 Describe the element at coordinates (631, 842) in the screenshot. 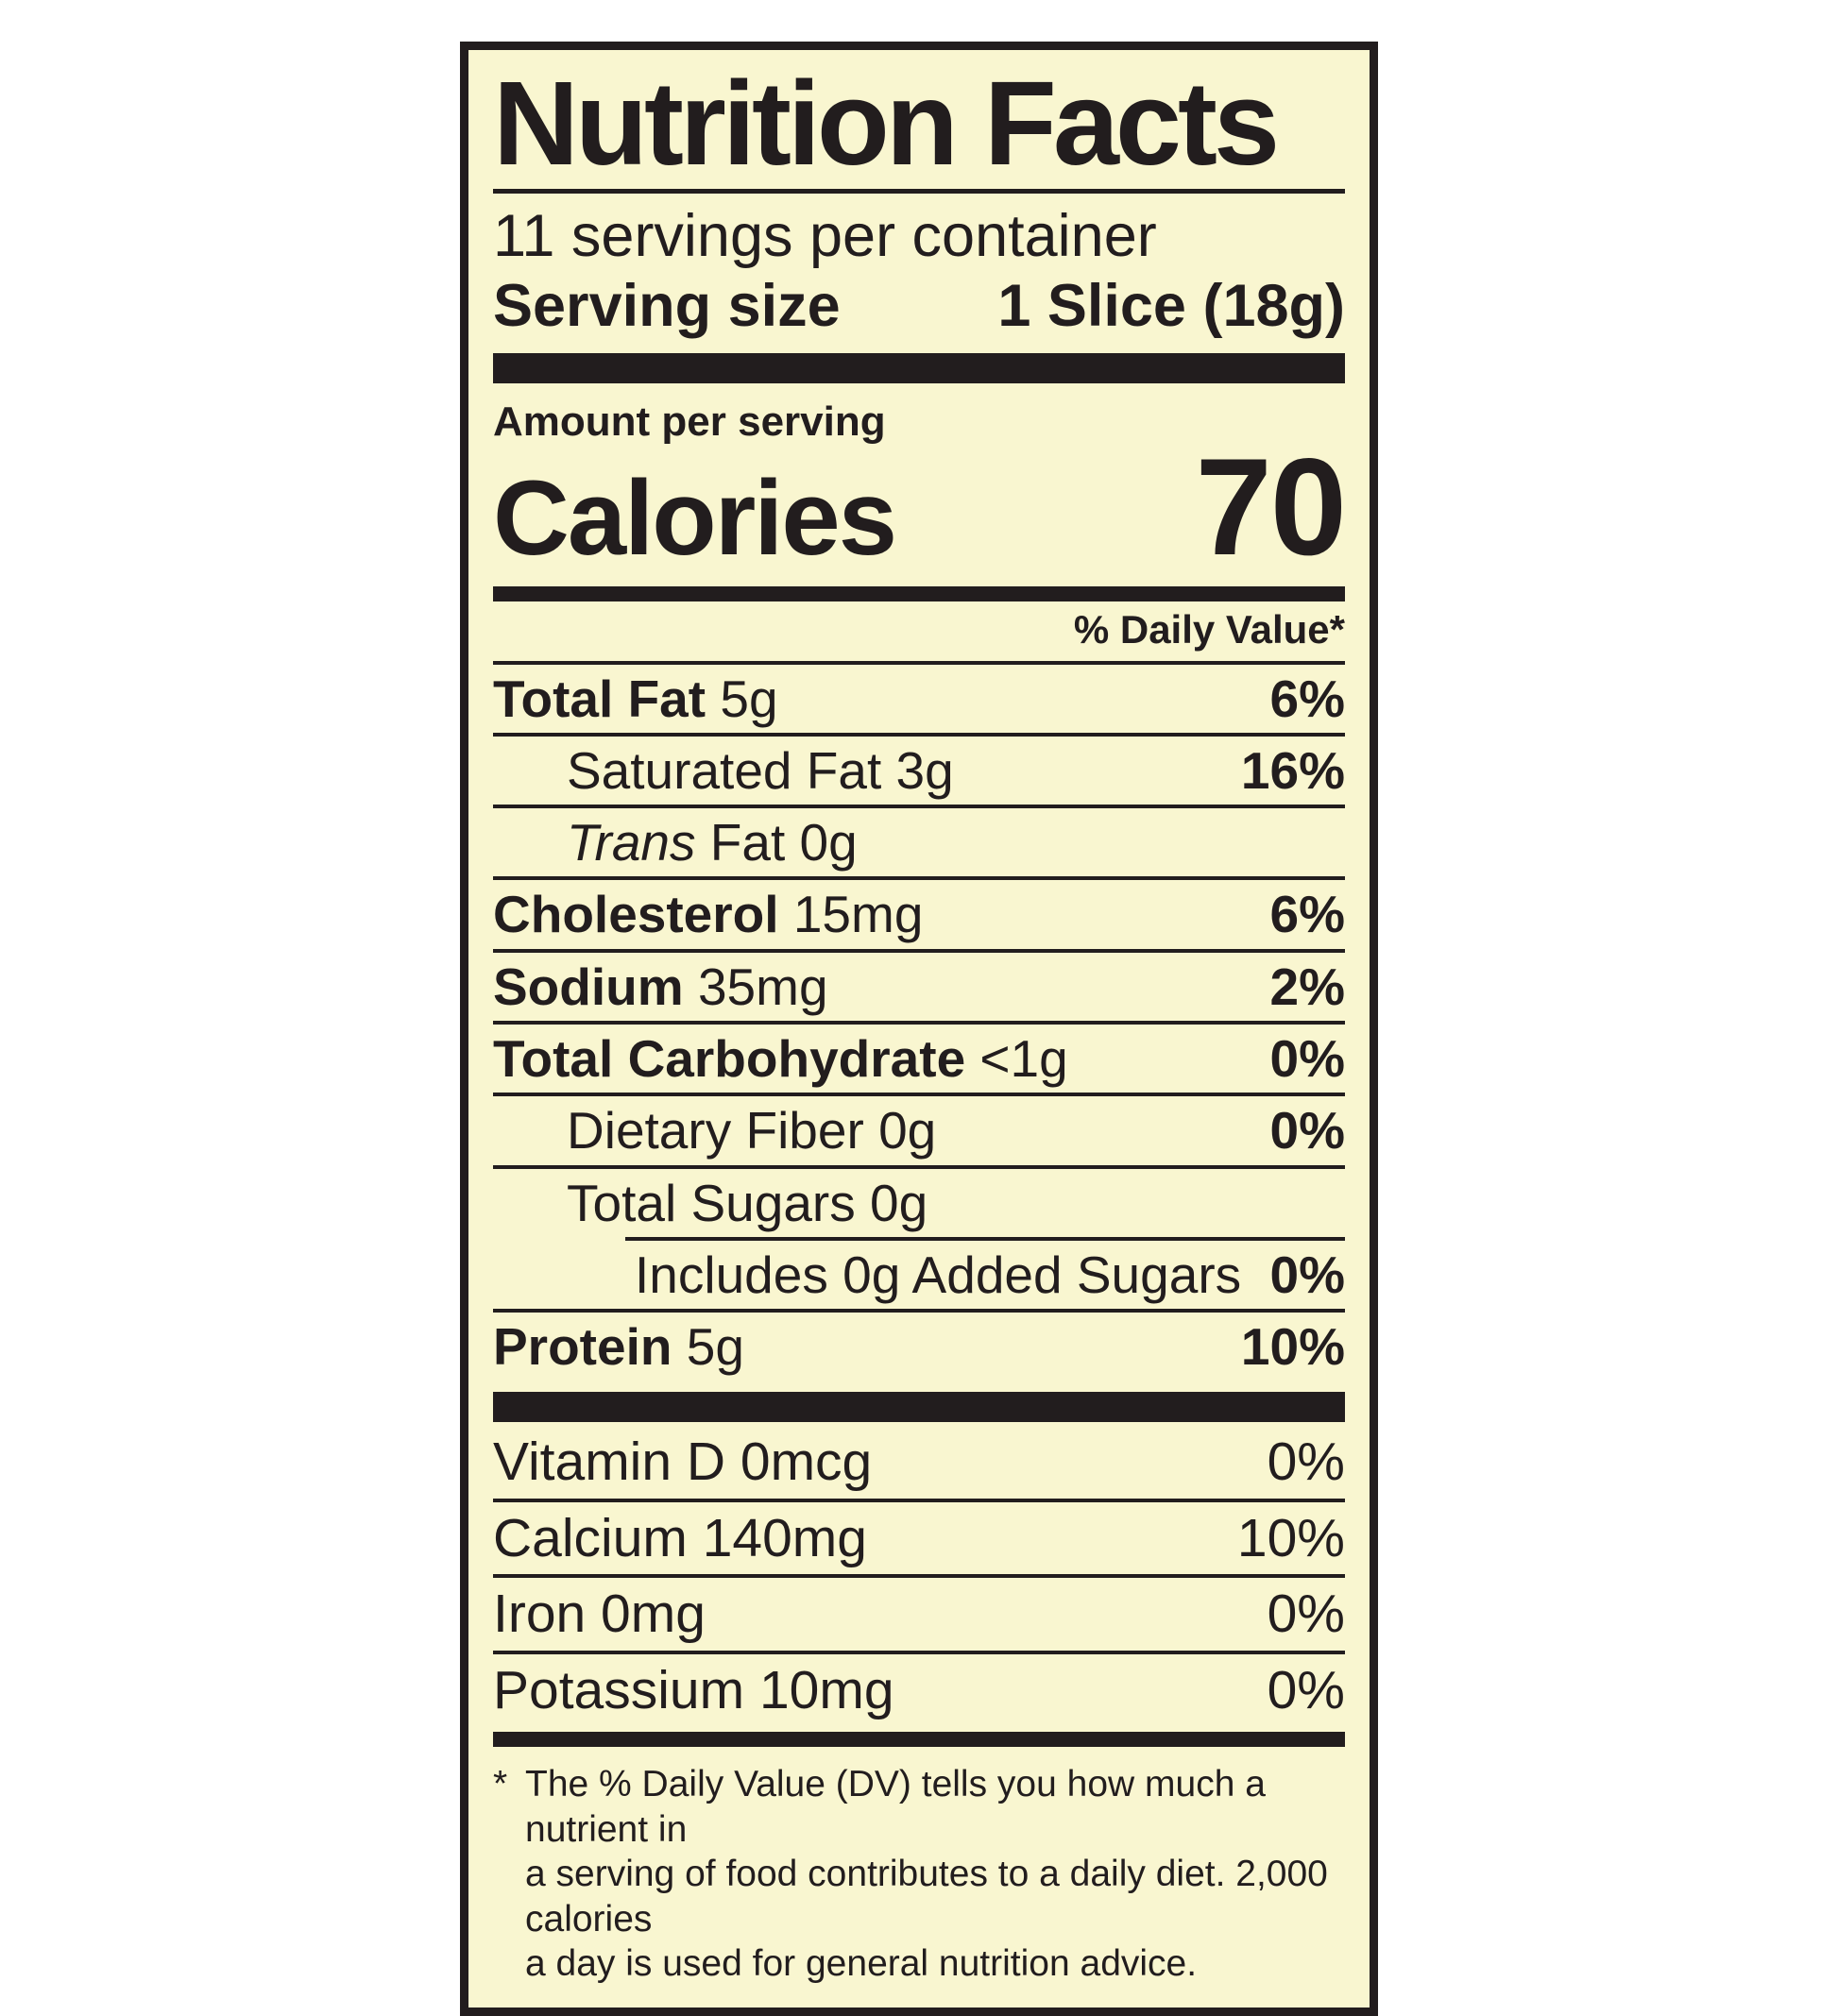

I see `nutrient-name-italic: Trans` at that location.